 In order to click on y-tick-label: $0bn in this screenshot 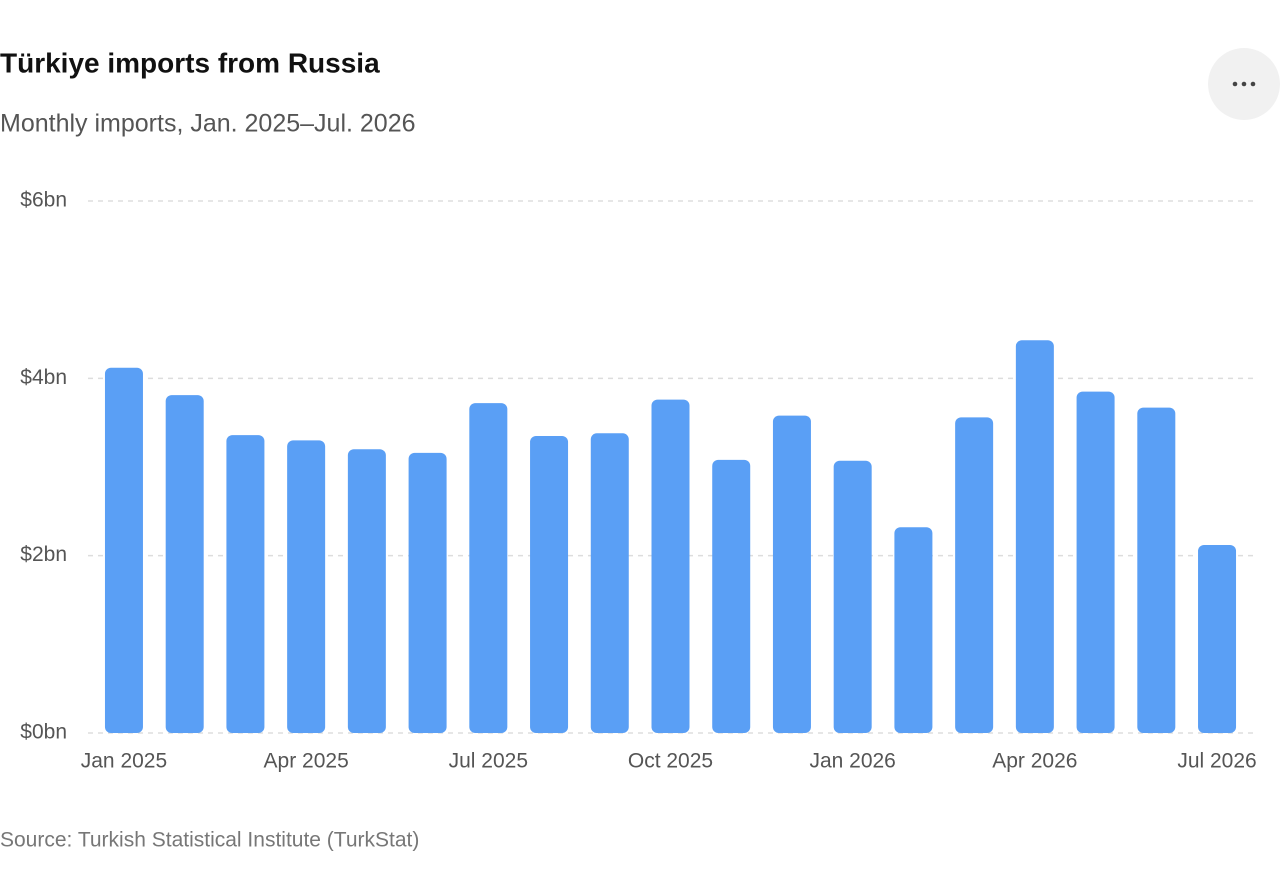, I will do `click(43, 732)`.